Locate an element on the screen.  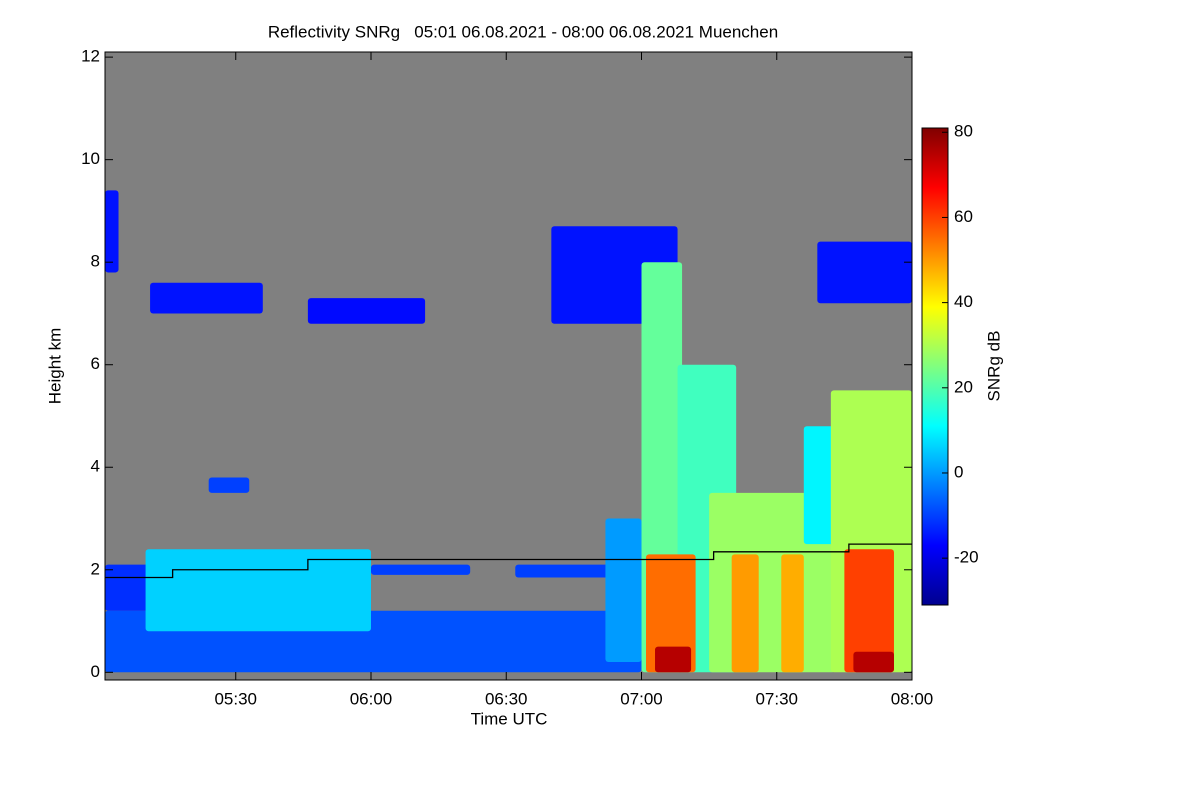
y-tick-label: 2 is located at coordinates (95, 568).